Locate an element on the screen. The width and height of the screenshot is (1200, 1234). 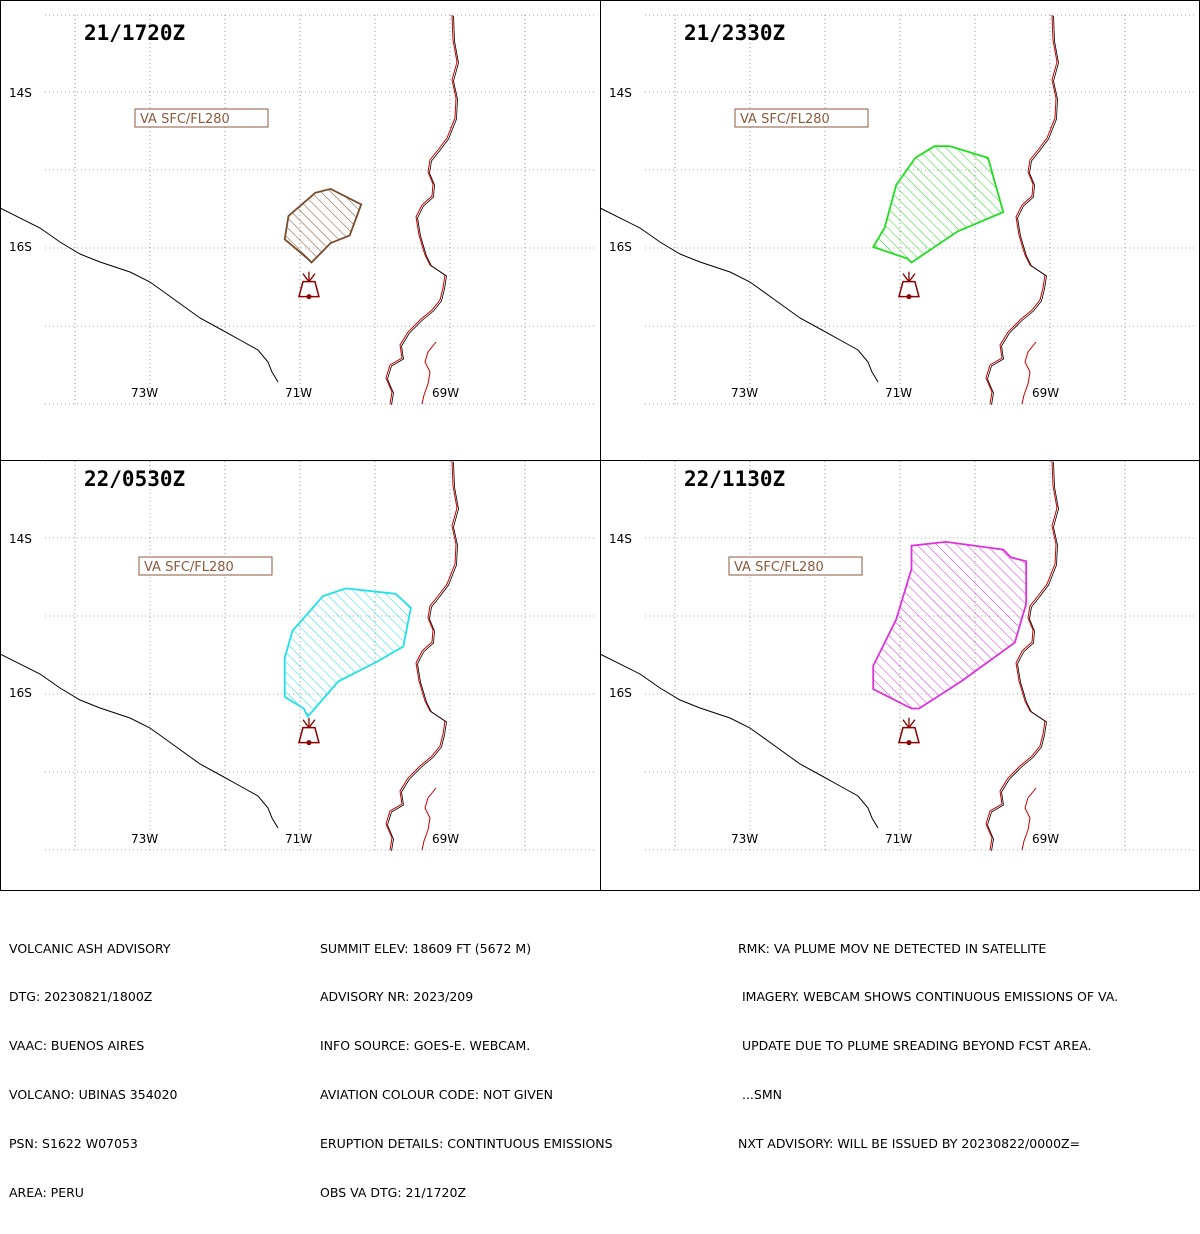
panel-time-label: 22/1130Z is located at coordinates (734, 479).